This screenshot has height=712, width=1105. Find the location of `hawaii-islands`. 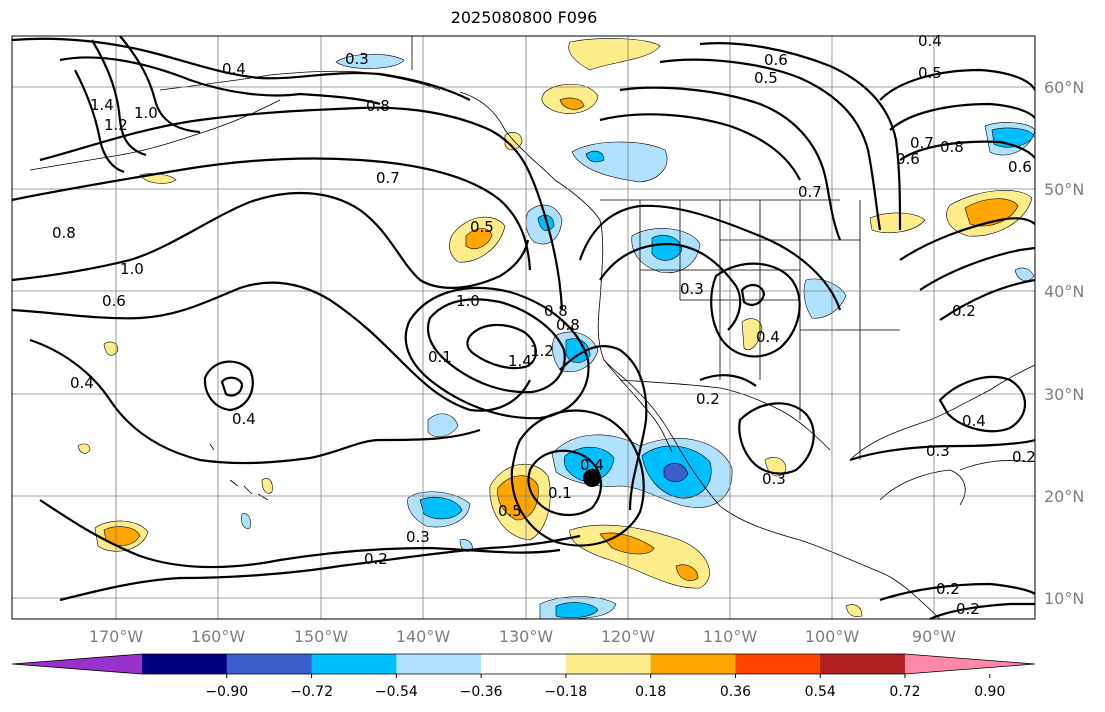

hawaii-islands is located at coordinates (239, 472).